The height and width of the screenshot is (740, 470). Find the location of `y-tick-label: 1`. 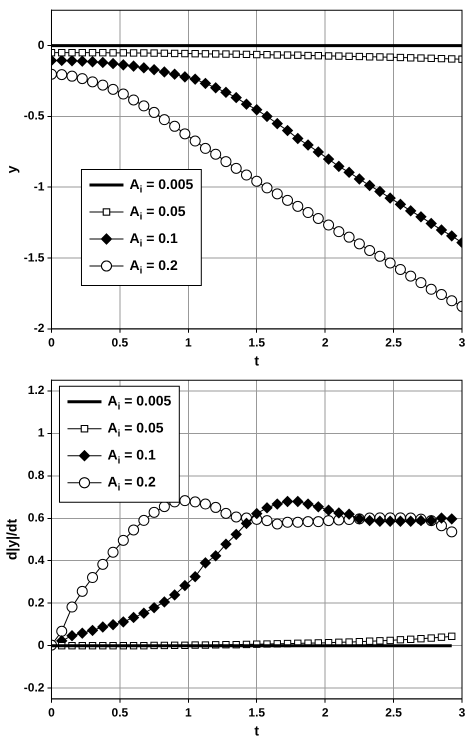

y-tick-label: 1 is located at coordinates (41, 433).